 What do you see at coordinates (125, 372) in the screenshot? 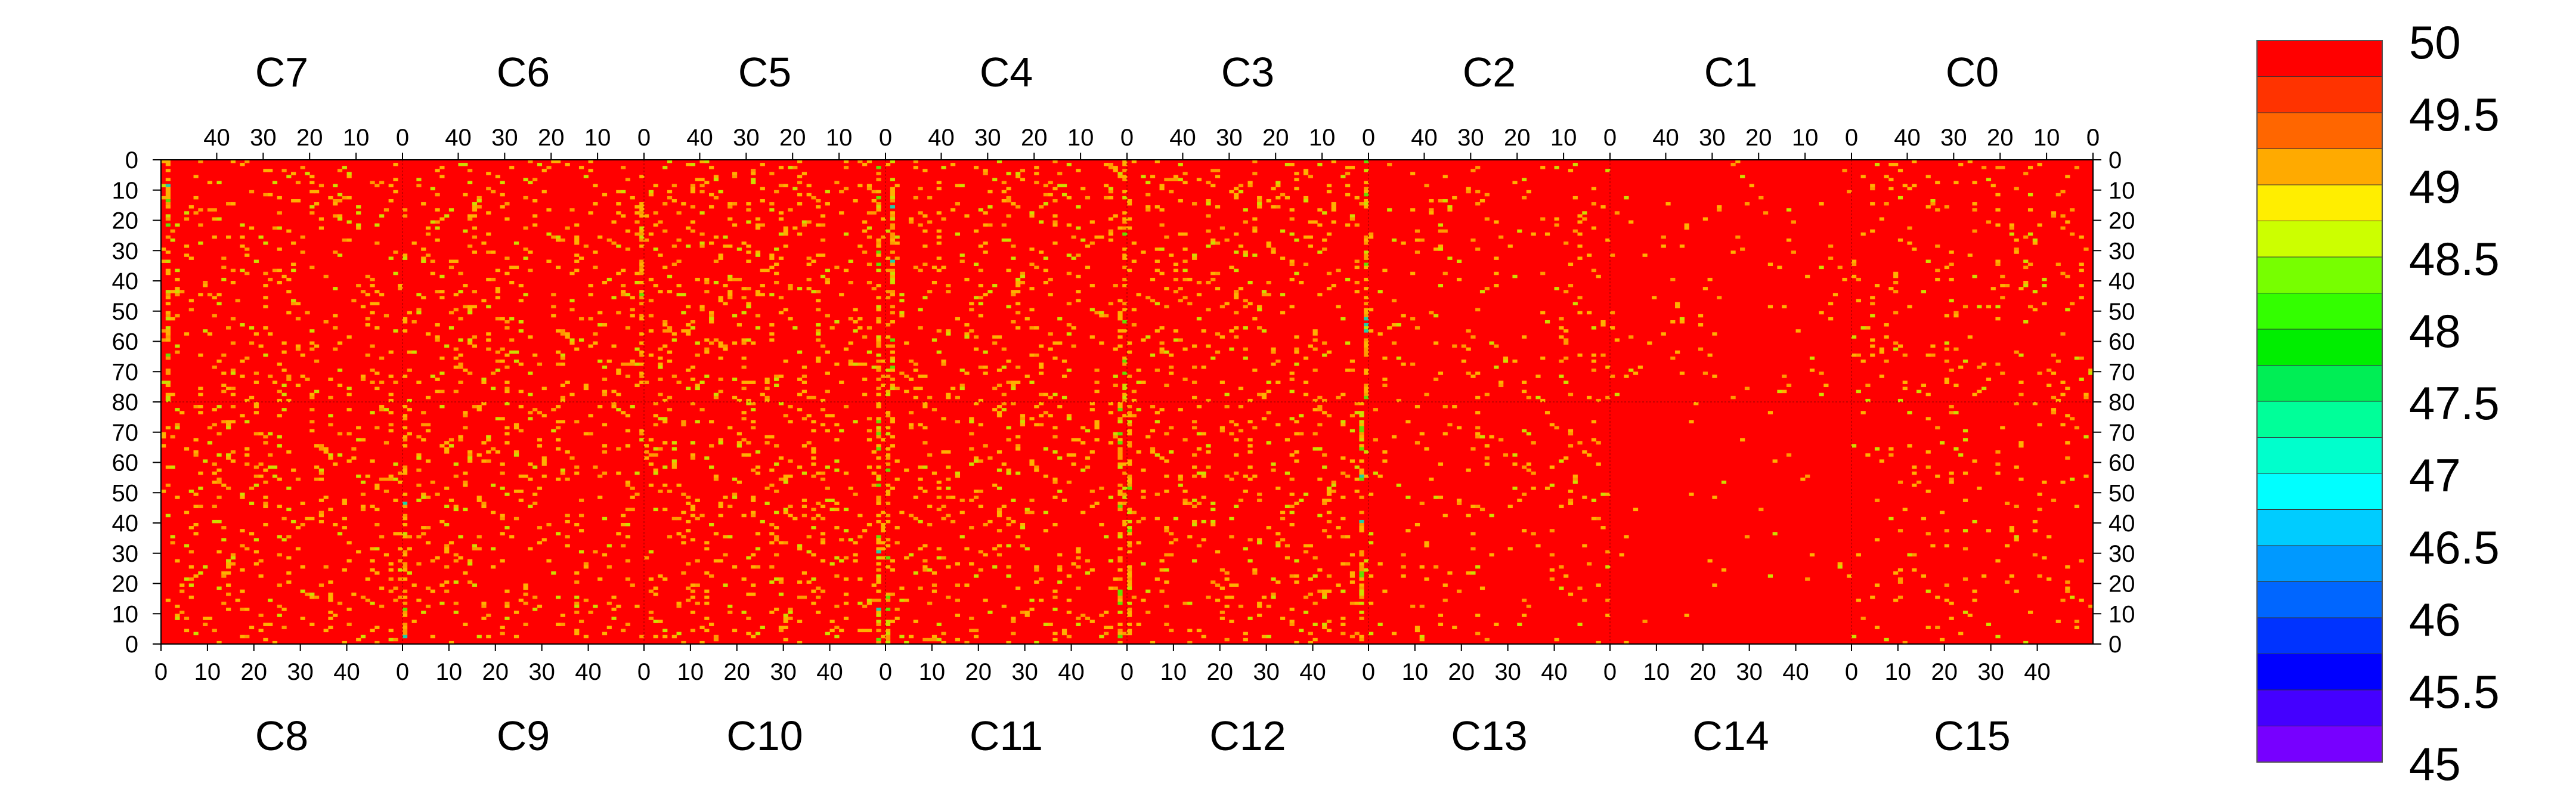
I see `y-tick-label: 70` at bounding box center [125, 372].